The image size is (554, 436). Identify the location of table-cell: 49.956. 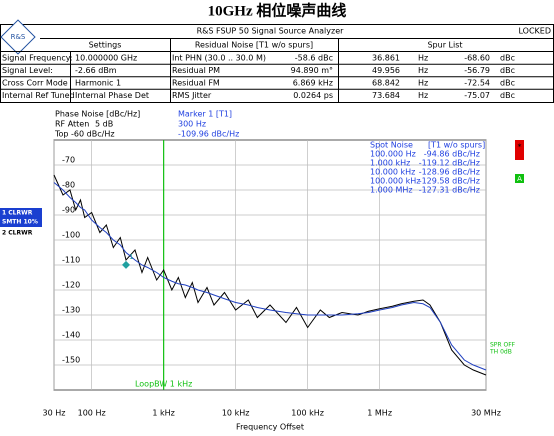
(386, 70).